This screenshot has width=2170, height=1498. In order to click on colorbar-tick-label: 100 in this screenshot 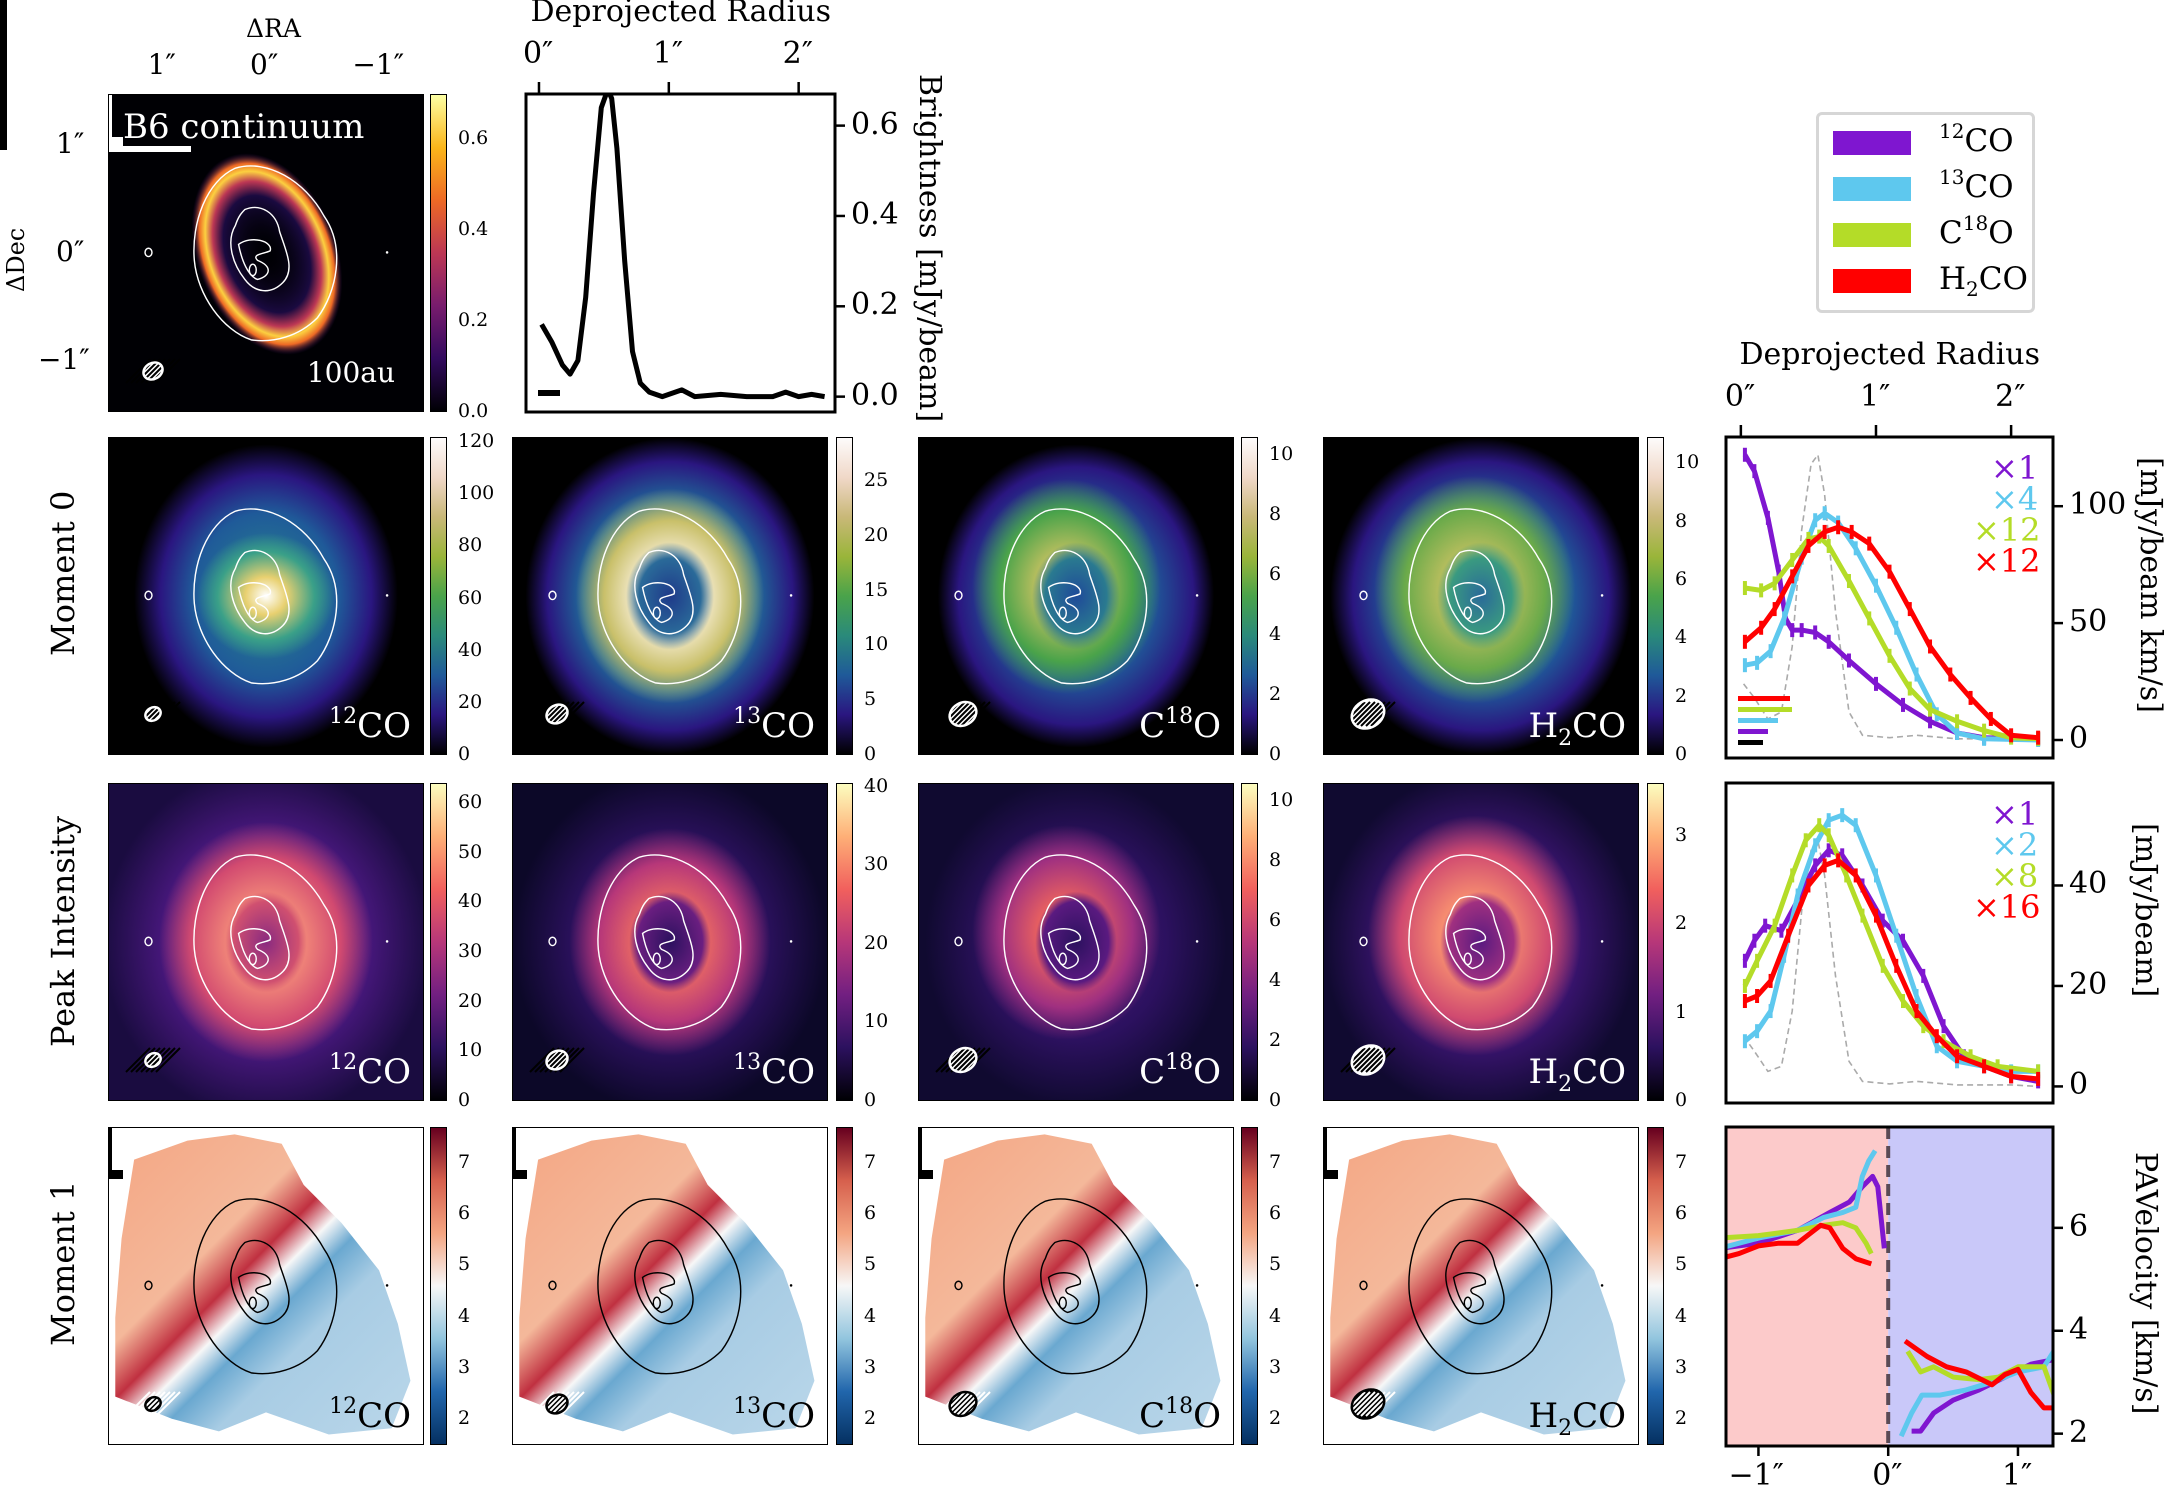, I will do `click(476, 493)`.